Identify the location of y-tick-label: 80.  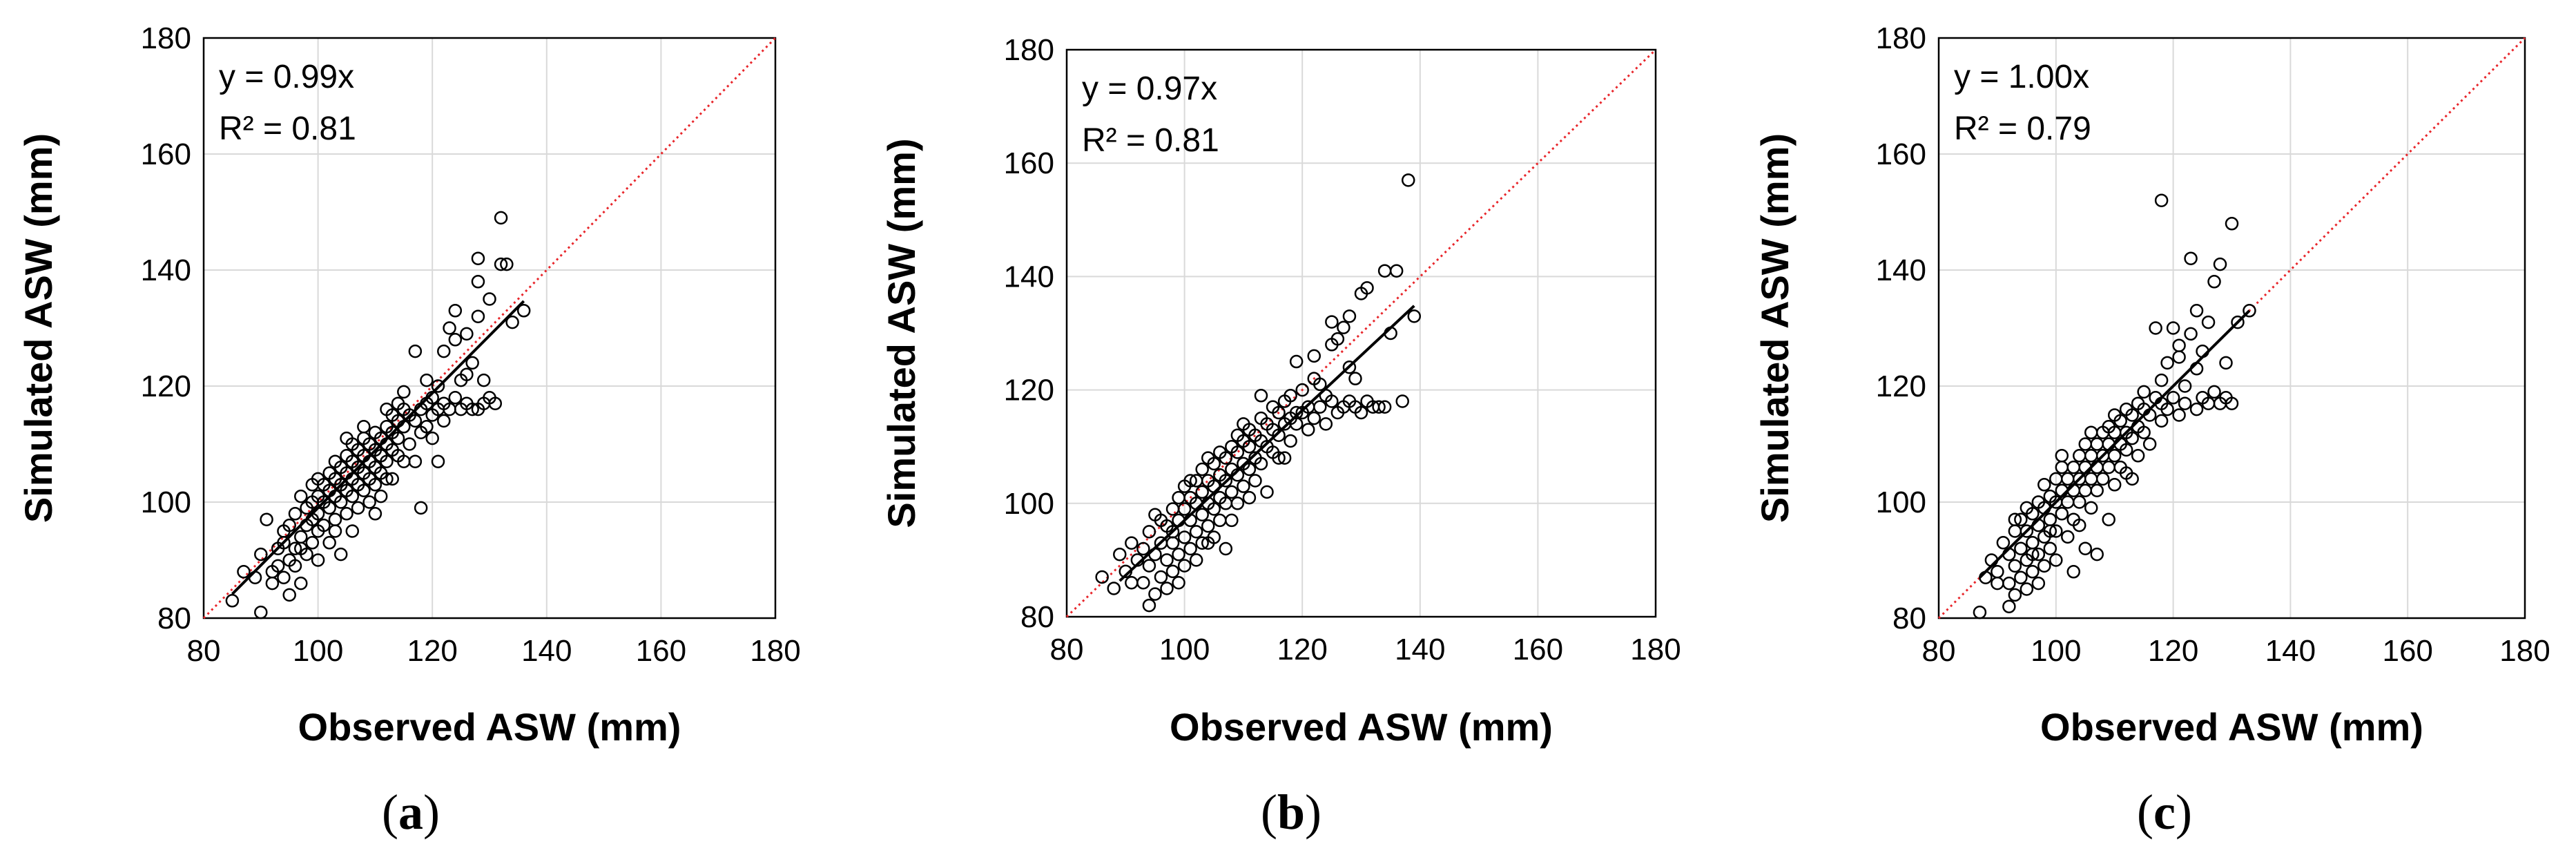
(174, 619).